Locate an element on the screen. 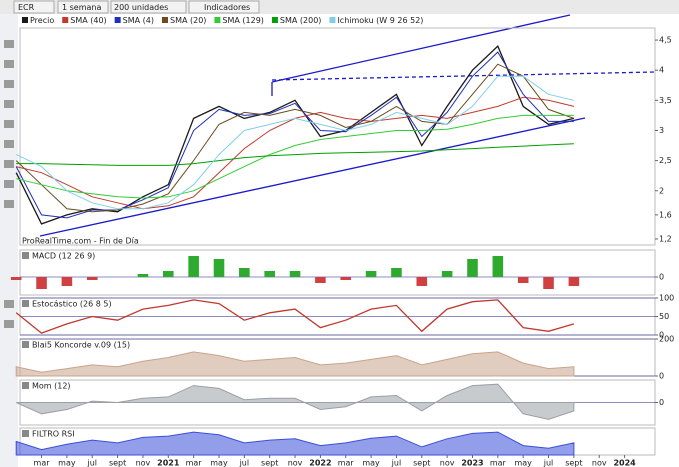 The height and width of the screenshot is (467, 679). channel-upper is located at coordinates (421, 48).